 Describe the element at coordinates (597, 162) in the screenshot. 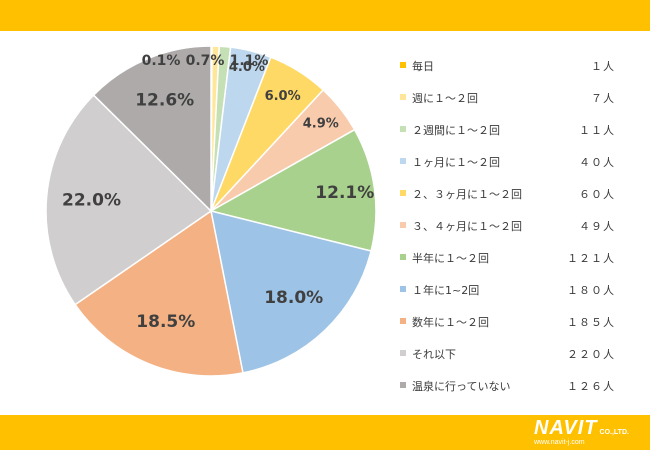

I see `legend-count: ４０人` at that location.